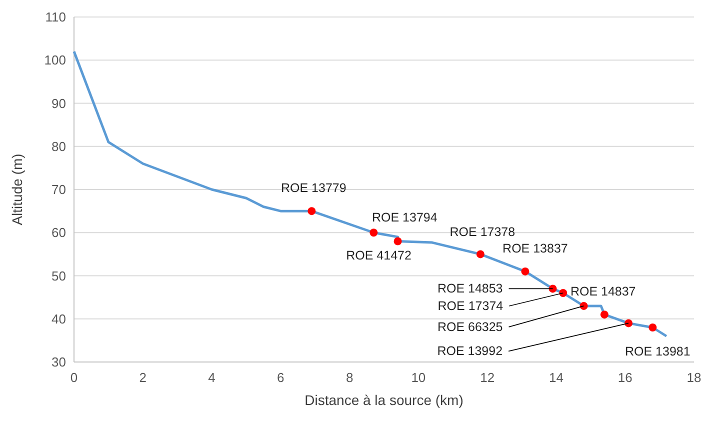 The width and height of the screenshot is (710, 421). What do you see at coordinates (470, 351) in the screenshot?
I see `annotation: ROE 13992` at bounding box center [470, 351].